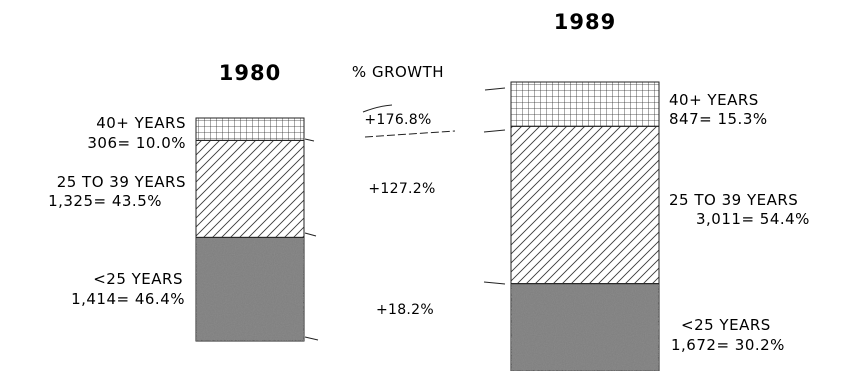  I want to click on label-1980-25to39-name: 25 TO 39 YEARS, so click(121, 182).